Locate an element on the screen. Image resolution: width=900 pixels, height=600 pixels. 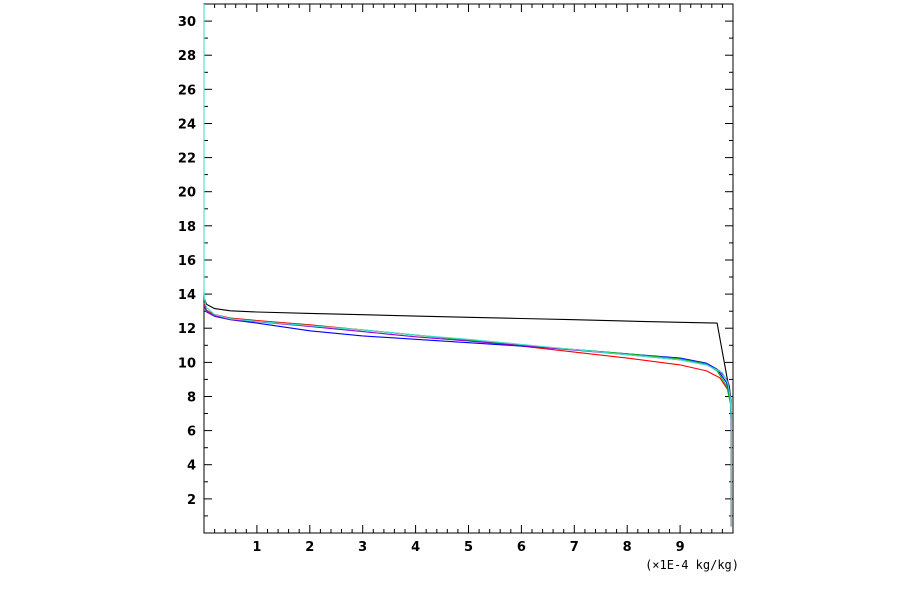
y-tick-label: 24 is located at coordinates (187, 125).